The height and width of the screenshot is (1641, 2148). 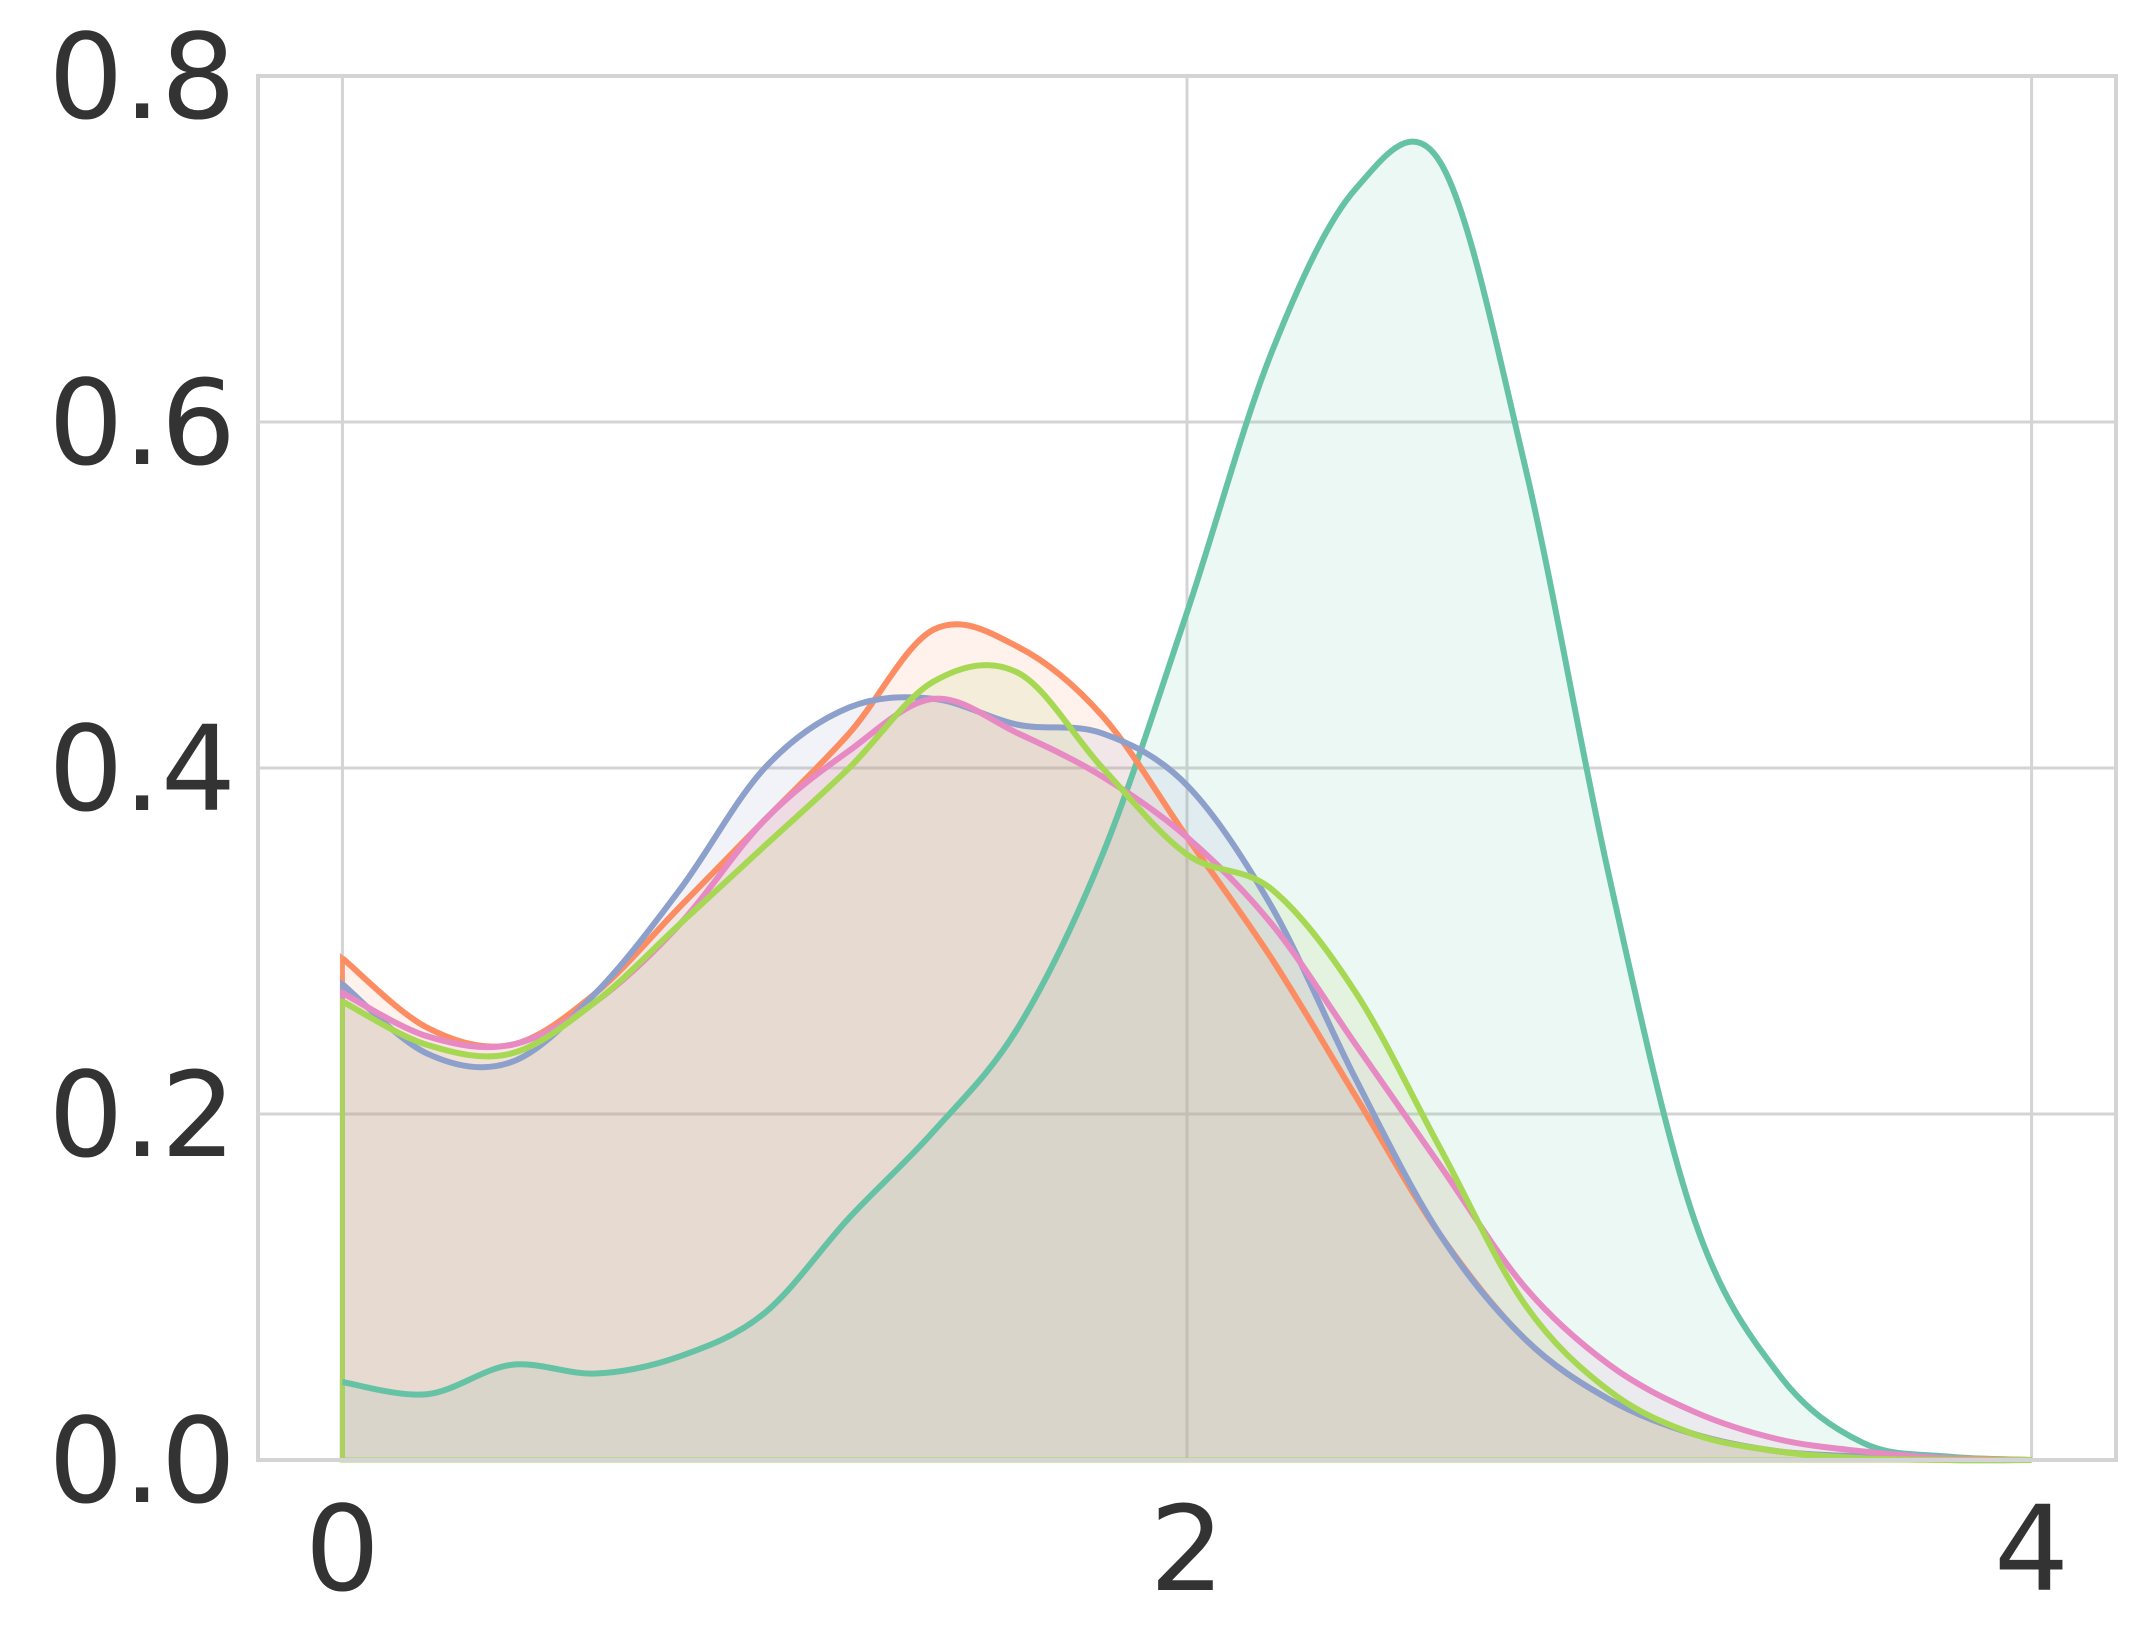 What do you see at coordinates (142, 77) in the screenshot?
I see `y-tick-label: 0.8` at bounding box center [142, 77].